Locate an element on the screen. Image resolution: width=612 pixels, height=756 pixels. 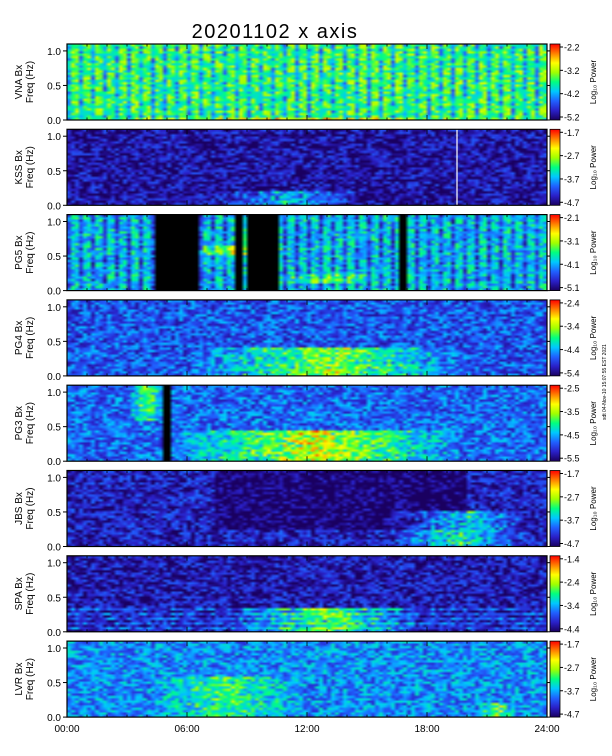
cbar-label-7-1: -2.7 is located at coordinates (572, 668).